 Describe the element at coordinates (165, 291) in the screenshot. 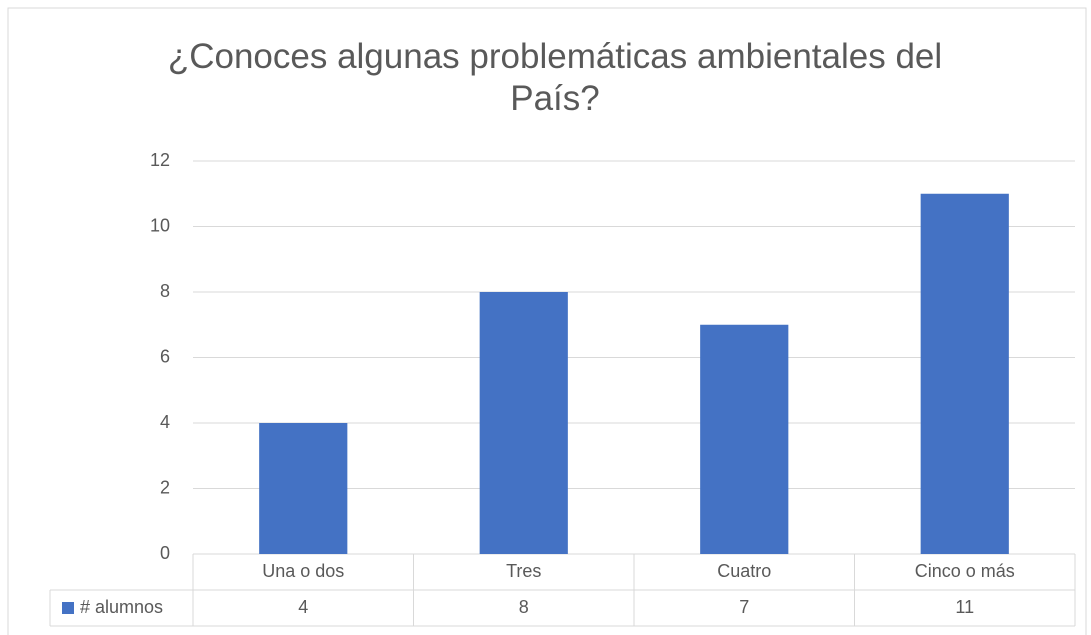

I see `y-tick-label: 8` at that location.